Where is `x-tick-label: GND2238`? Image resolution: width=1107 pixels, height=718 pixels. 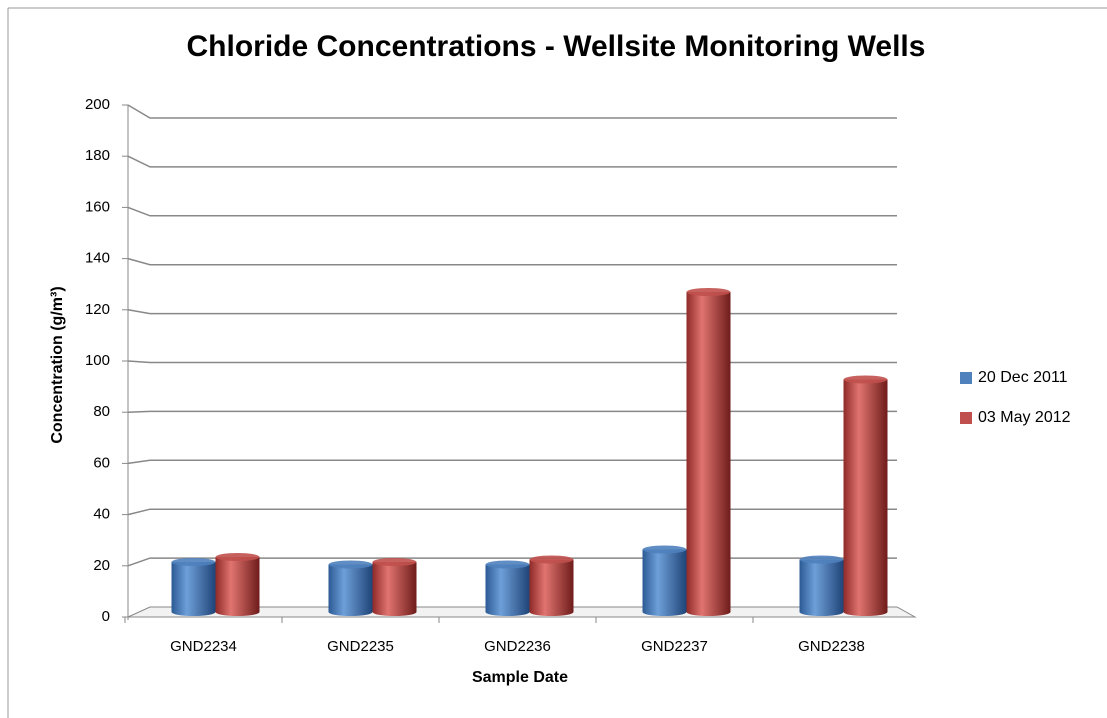 x-tick-label: GND2238 is located at coordinates (831, 646).